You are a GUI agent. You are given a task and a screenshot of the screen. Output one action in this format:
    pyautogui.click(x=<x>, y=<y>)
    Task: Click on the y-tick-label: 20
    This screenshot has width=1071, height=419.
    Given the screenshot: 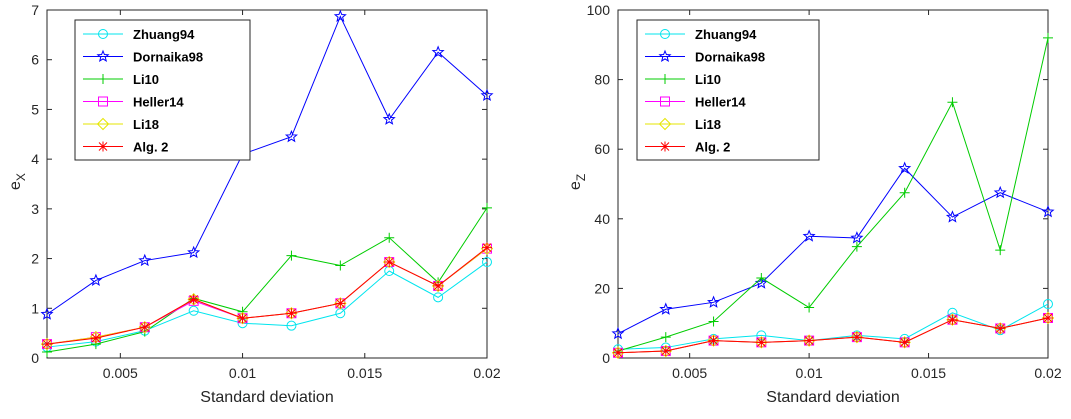 What is the action you would take?
    pyautogui.click(x=602, y=288)
    